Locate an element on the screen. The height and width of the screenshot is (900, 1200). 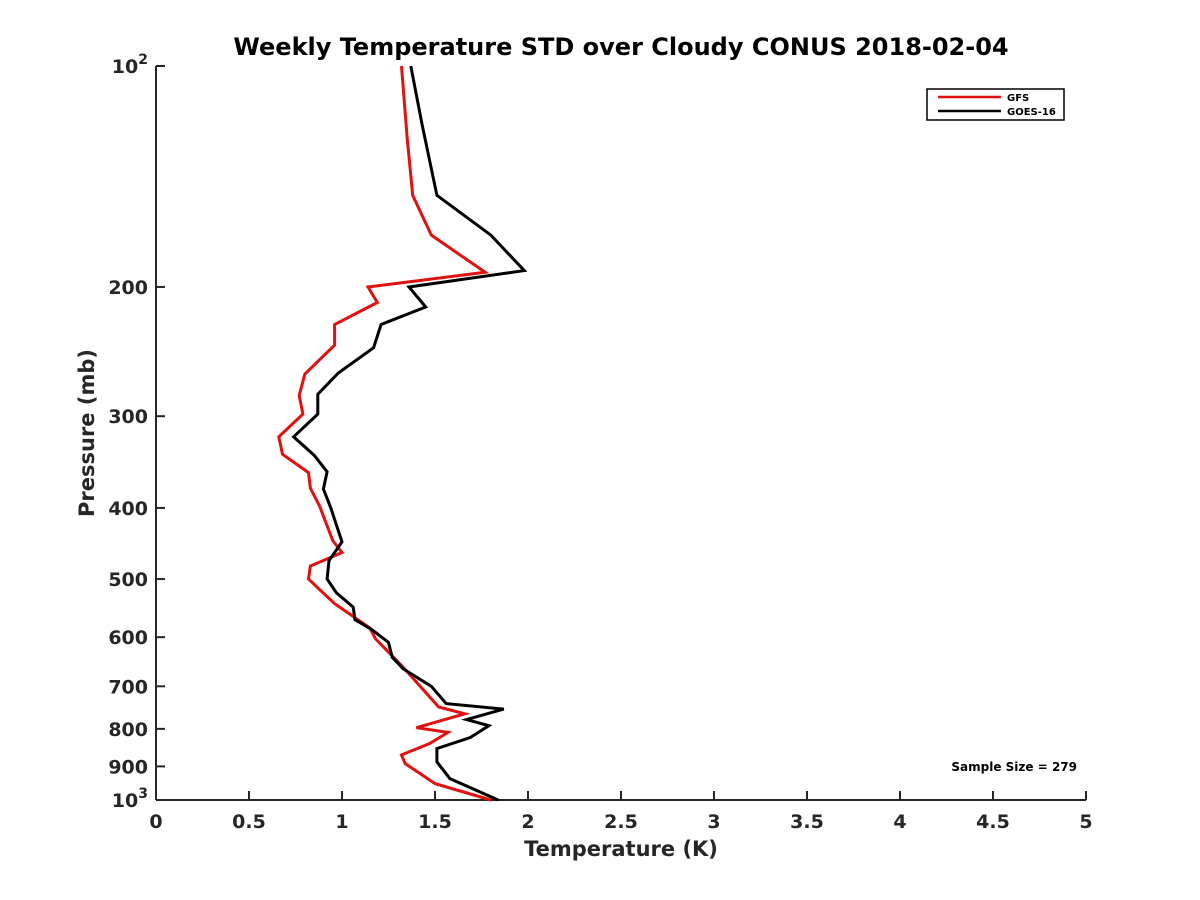
y-tick-label: 500 is located at coordinates (128, 580).